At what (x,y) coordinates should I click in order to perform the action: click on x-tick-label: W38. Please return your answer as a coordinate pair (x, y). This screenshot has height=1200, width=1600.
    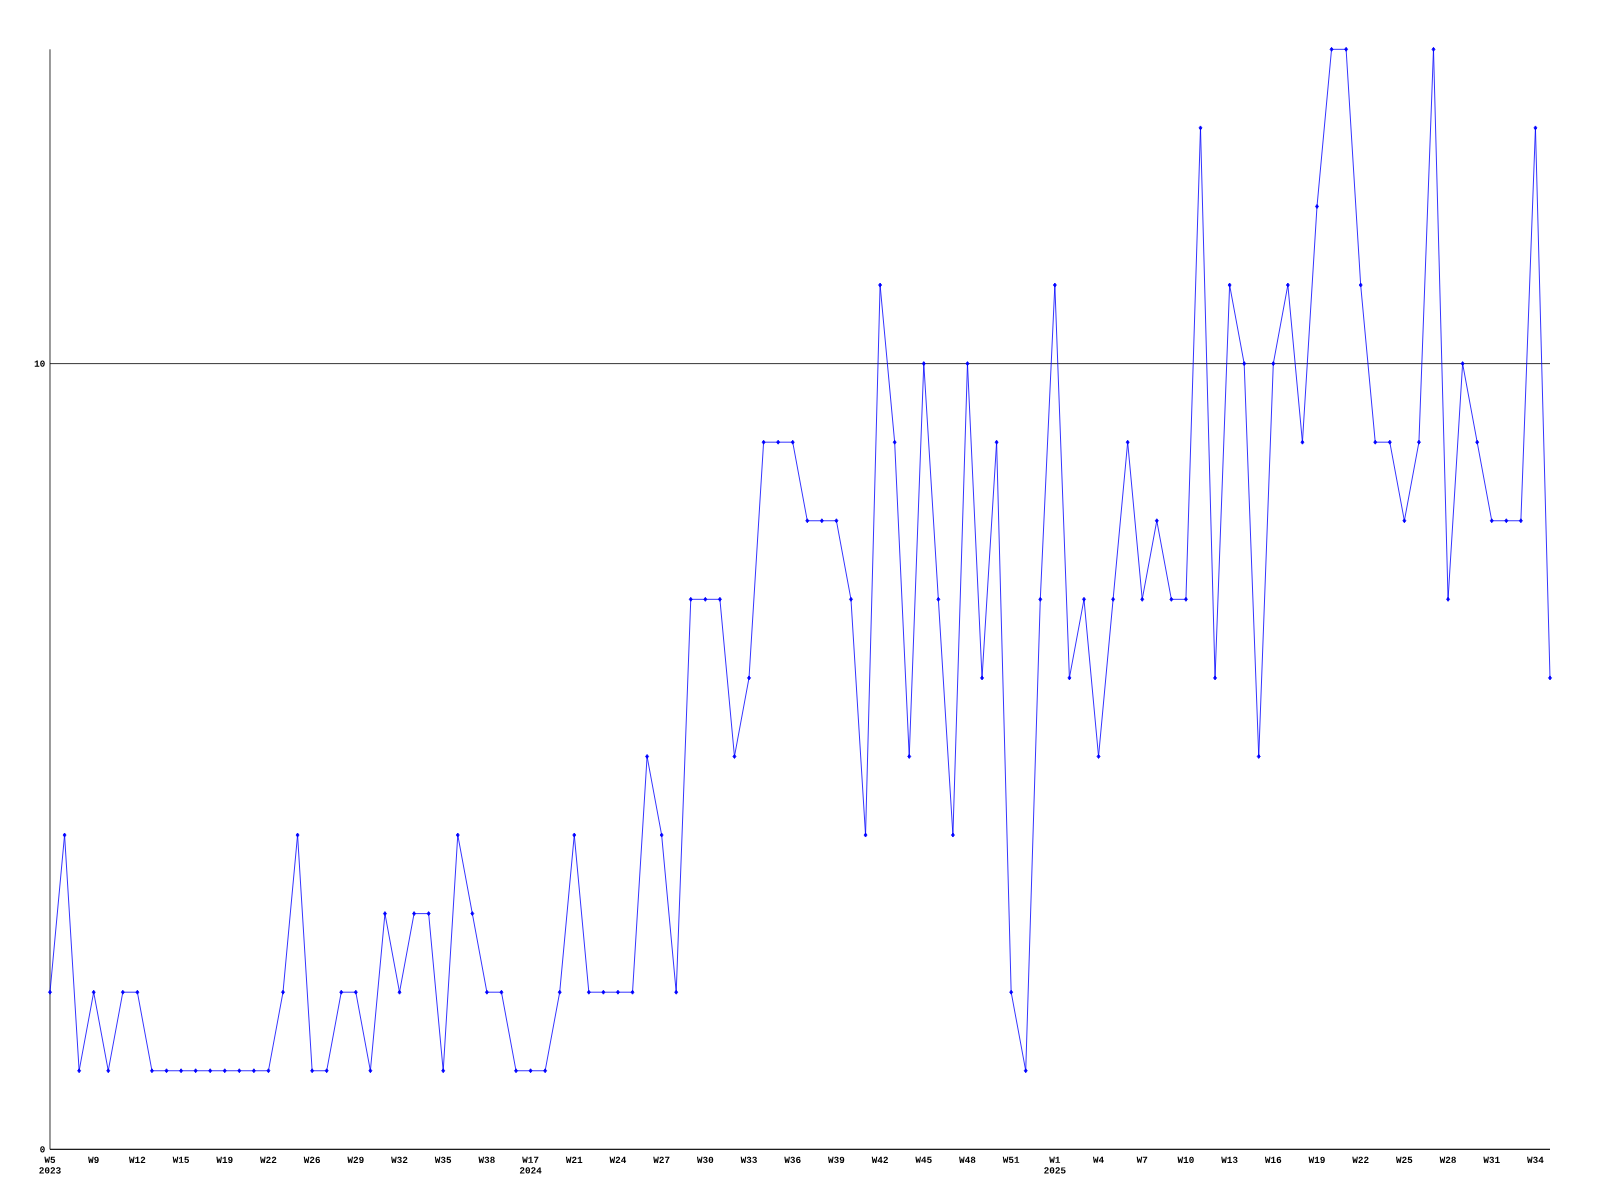
    Looking at the image, I should click on (486, 1160).